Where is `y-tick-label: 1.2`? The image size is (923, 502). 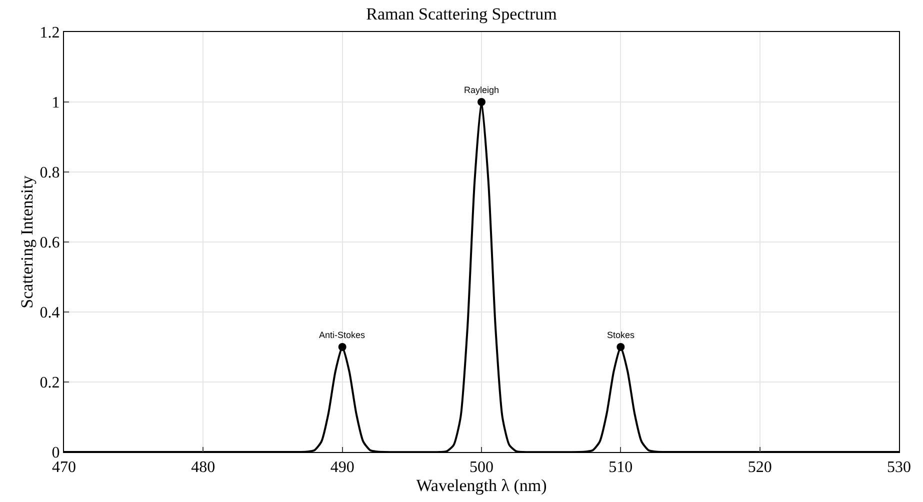 y-tick-label: 1.2 is located at coordinates (50, 33).